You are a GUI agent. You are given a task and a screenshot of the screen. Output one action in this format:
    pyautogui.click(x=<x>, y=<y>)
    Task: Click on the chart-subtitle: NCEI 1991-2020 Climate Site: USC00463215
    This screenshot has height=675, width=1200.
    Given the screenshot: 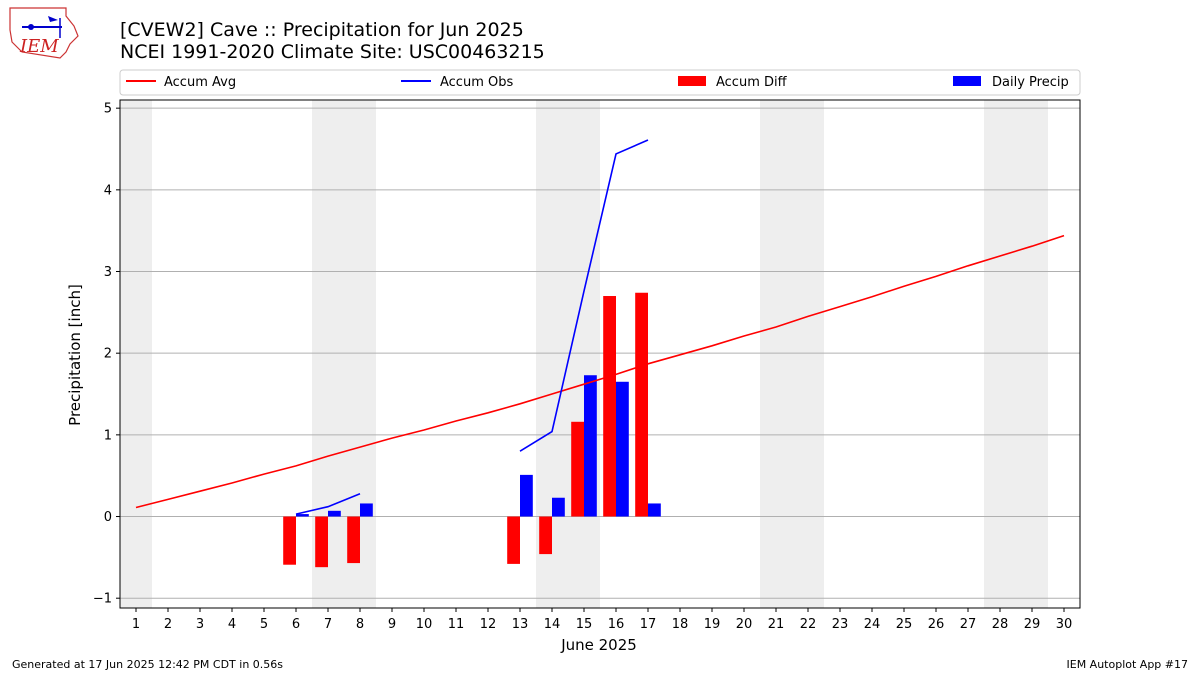 What is the action you would take?
    pyautogui.click(x=332, y=52)
    